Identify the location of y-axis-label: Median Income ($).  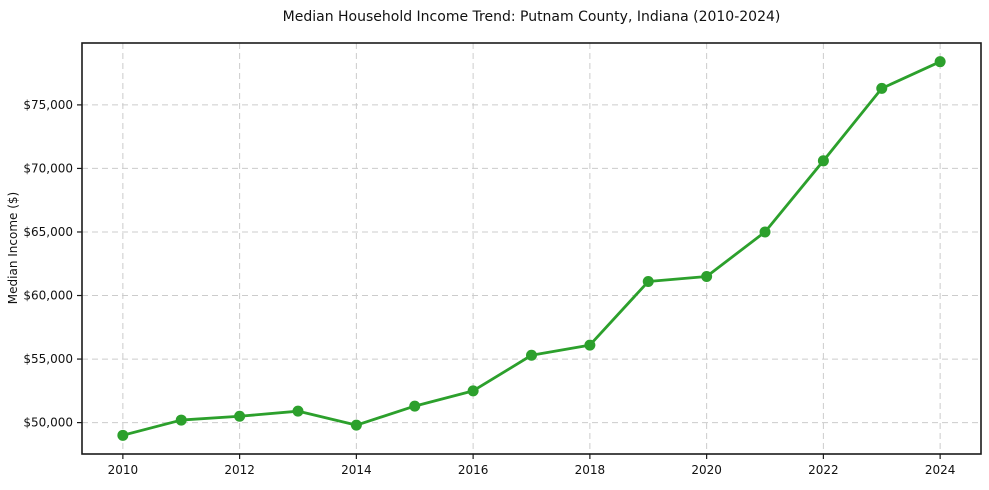
(13, 248).